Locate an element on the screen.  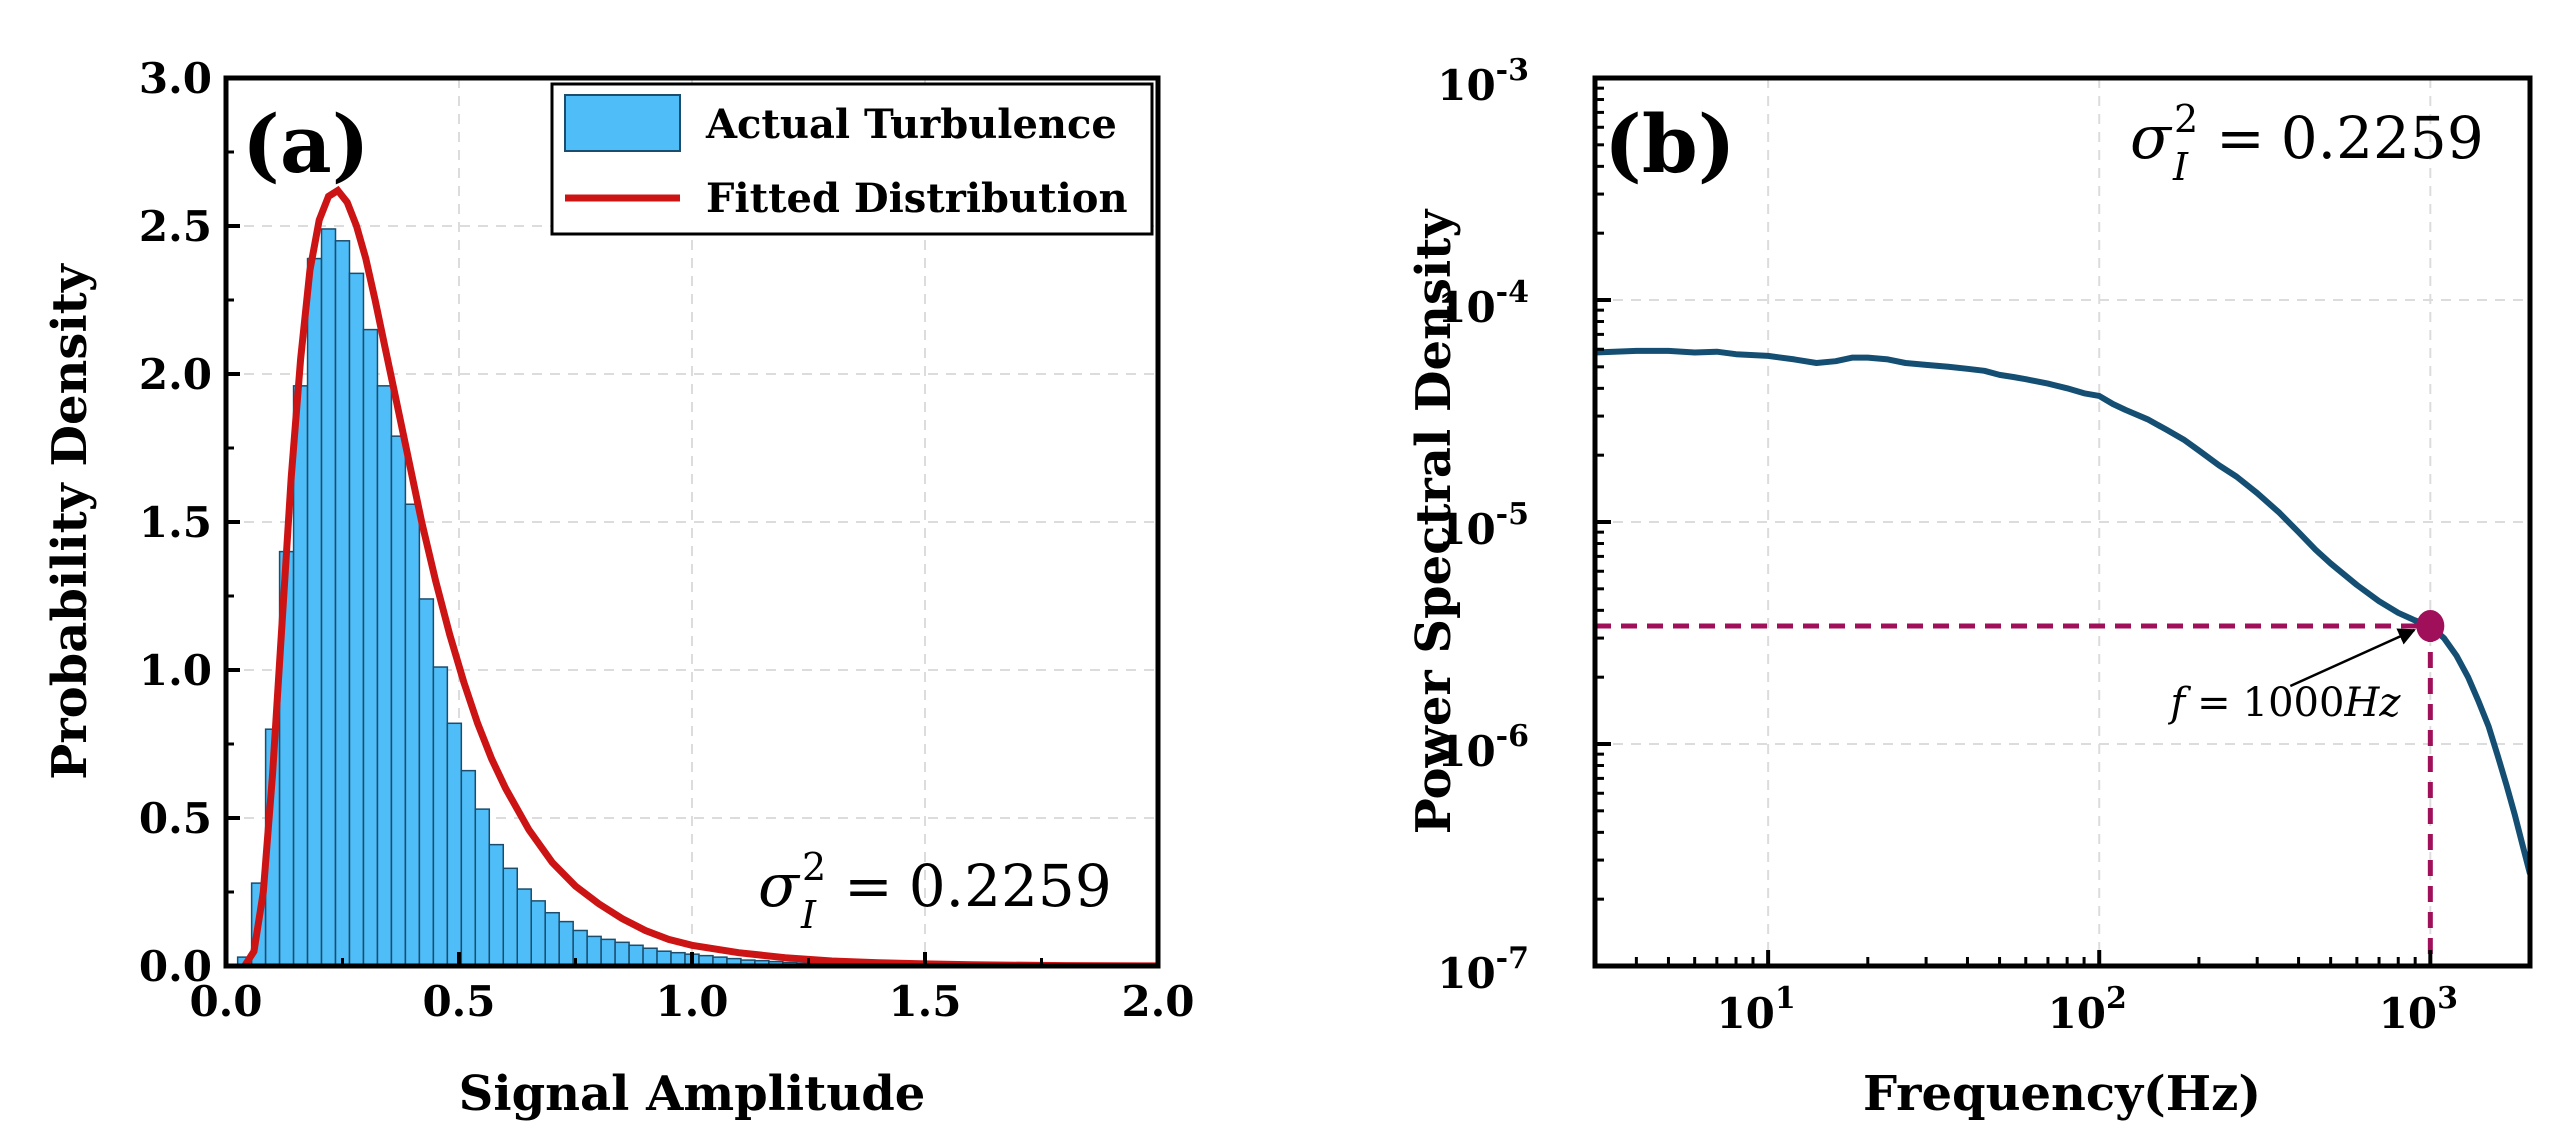
y-tick-label: 1.0 is located at coordinates (175, 670).